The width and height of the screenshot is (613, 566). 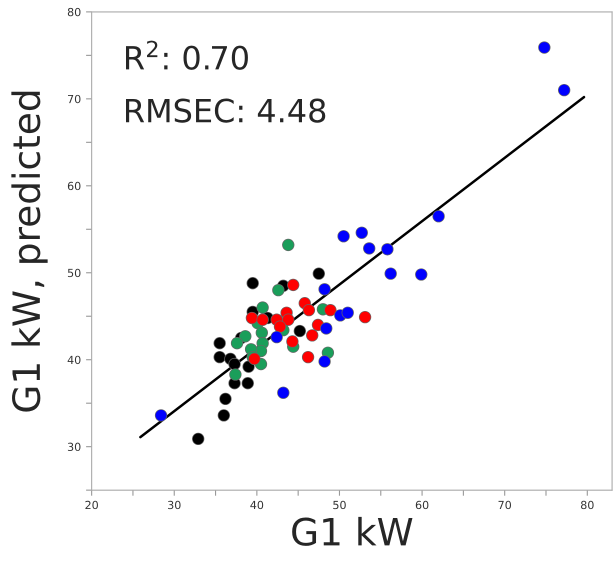 I want to click on y-axis-title: G1 kW, predicted, so click(x=29, y=252).